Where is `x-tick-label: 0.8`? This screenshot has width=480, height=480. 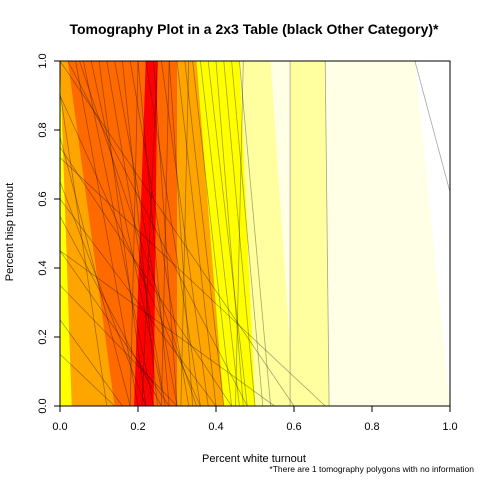 x-tick-label: 0.8 is located at coordinates (371, 427).